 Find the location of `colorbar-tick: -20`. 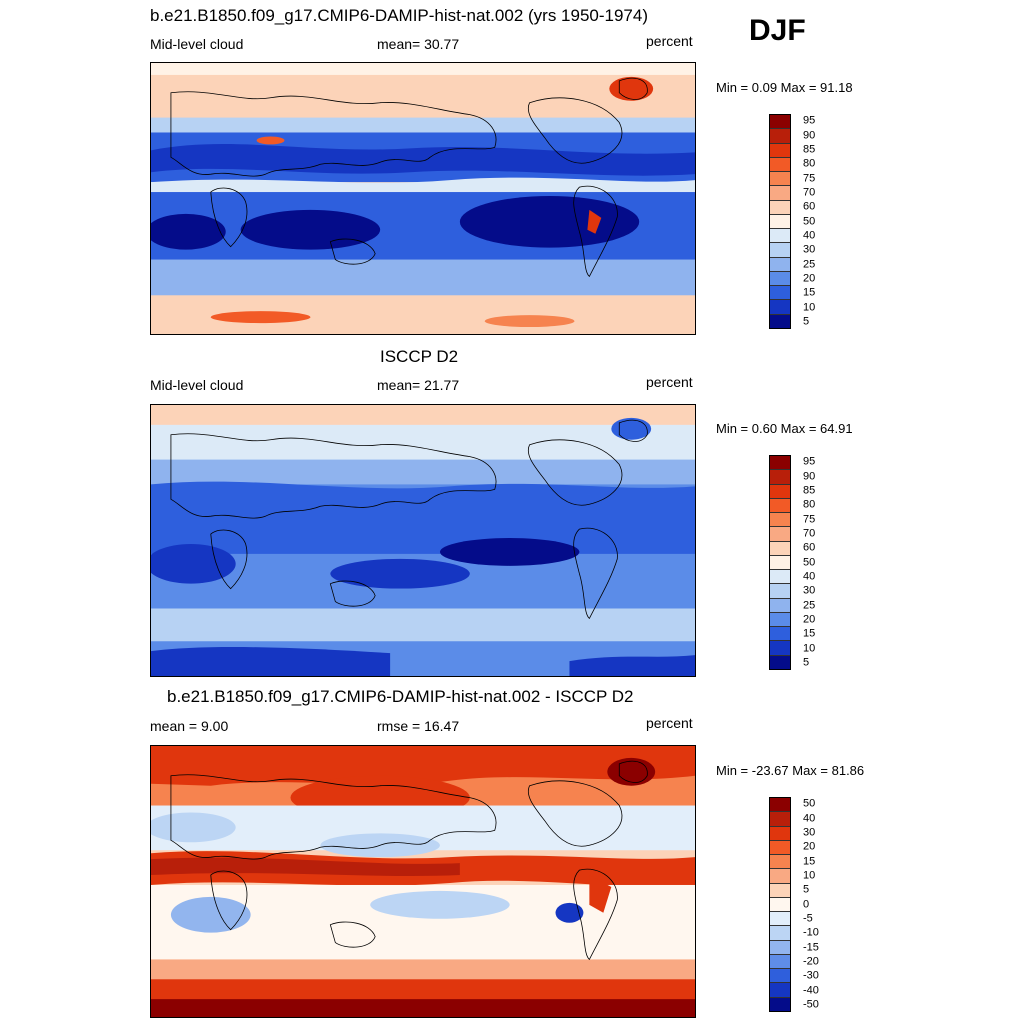

colorbar-tick: -20 is located at coordinates (811, 961).